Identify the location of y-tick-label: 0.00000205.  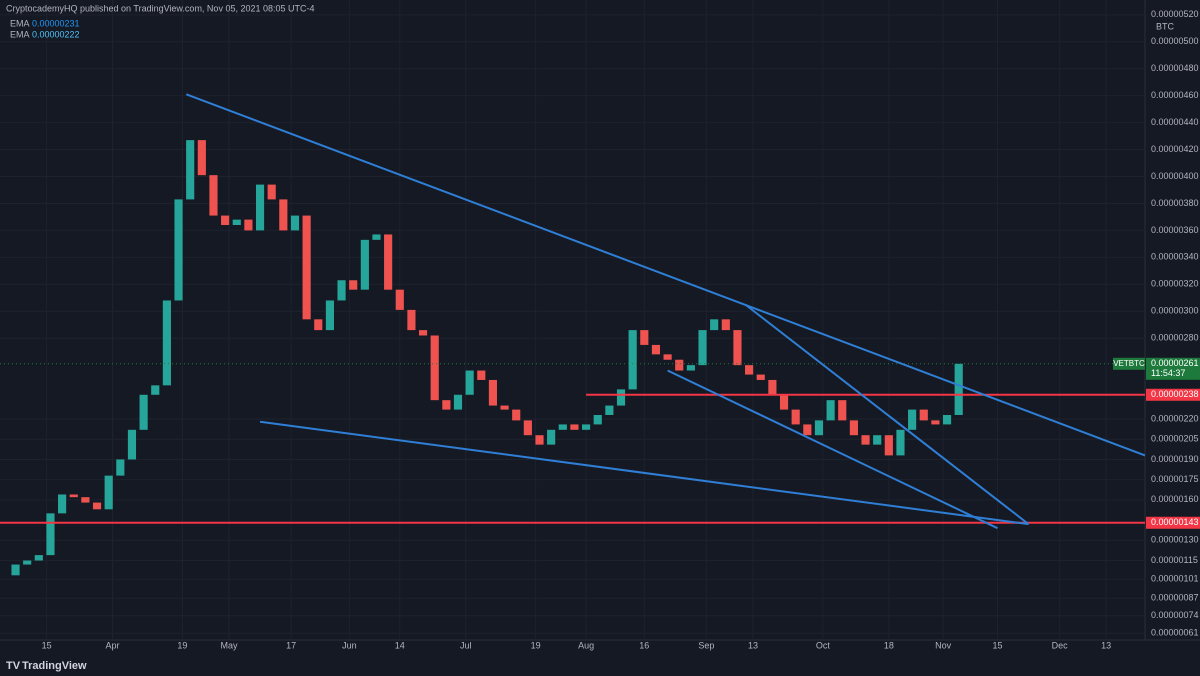
(1175, 439).